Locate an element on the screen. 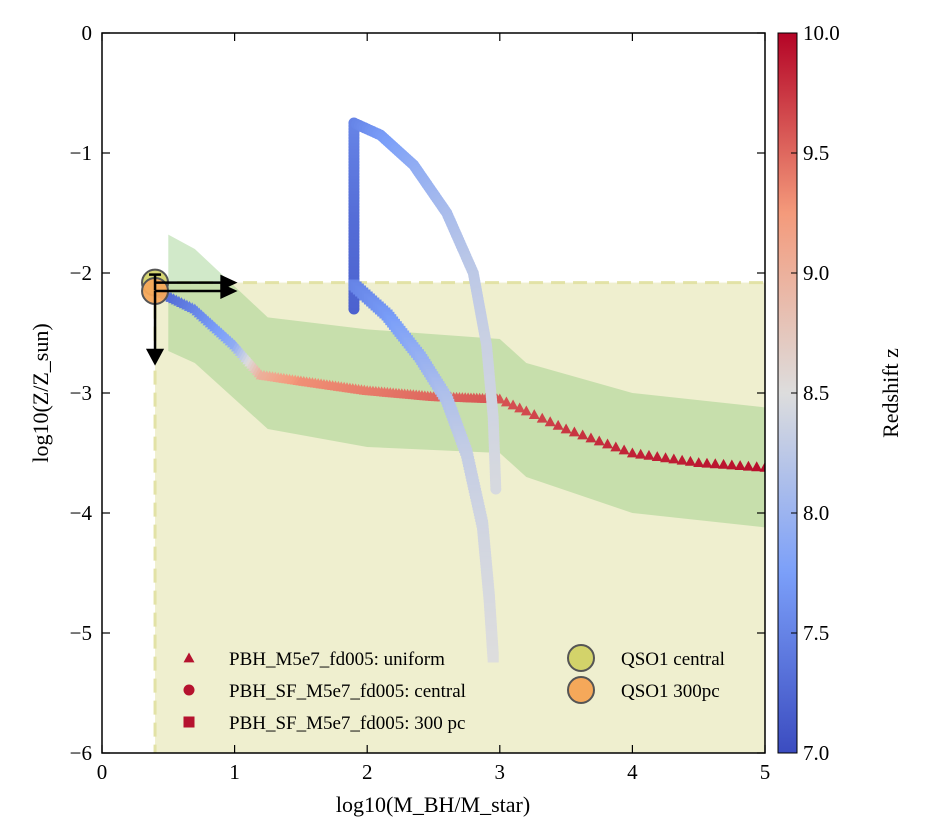 Image resolution: width=932 pixels, height=834 pixels. x-tick-label: 4 is located at coordinates (632, 772).